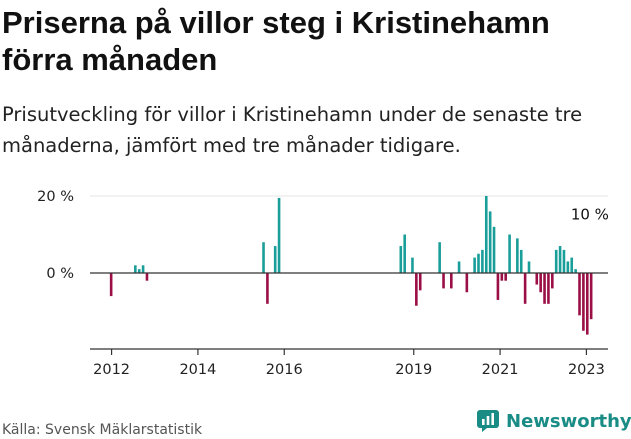 Image resolution: width=631 pixels, height=439 pixels. Describe the element at coordinates (488, 421) in the screenshot. I see `newsworthy-logo-icon` at that location.